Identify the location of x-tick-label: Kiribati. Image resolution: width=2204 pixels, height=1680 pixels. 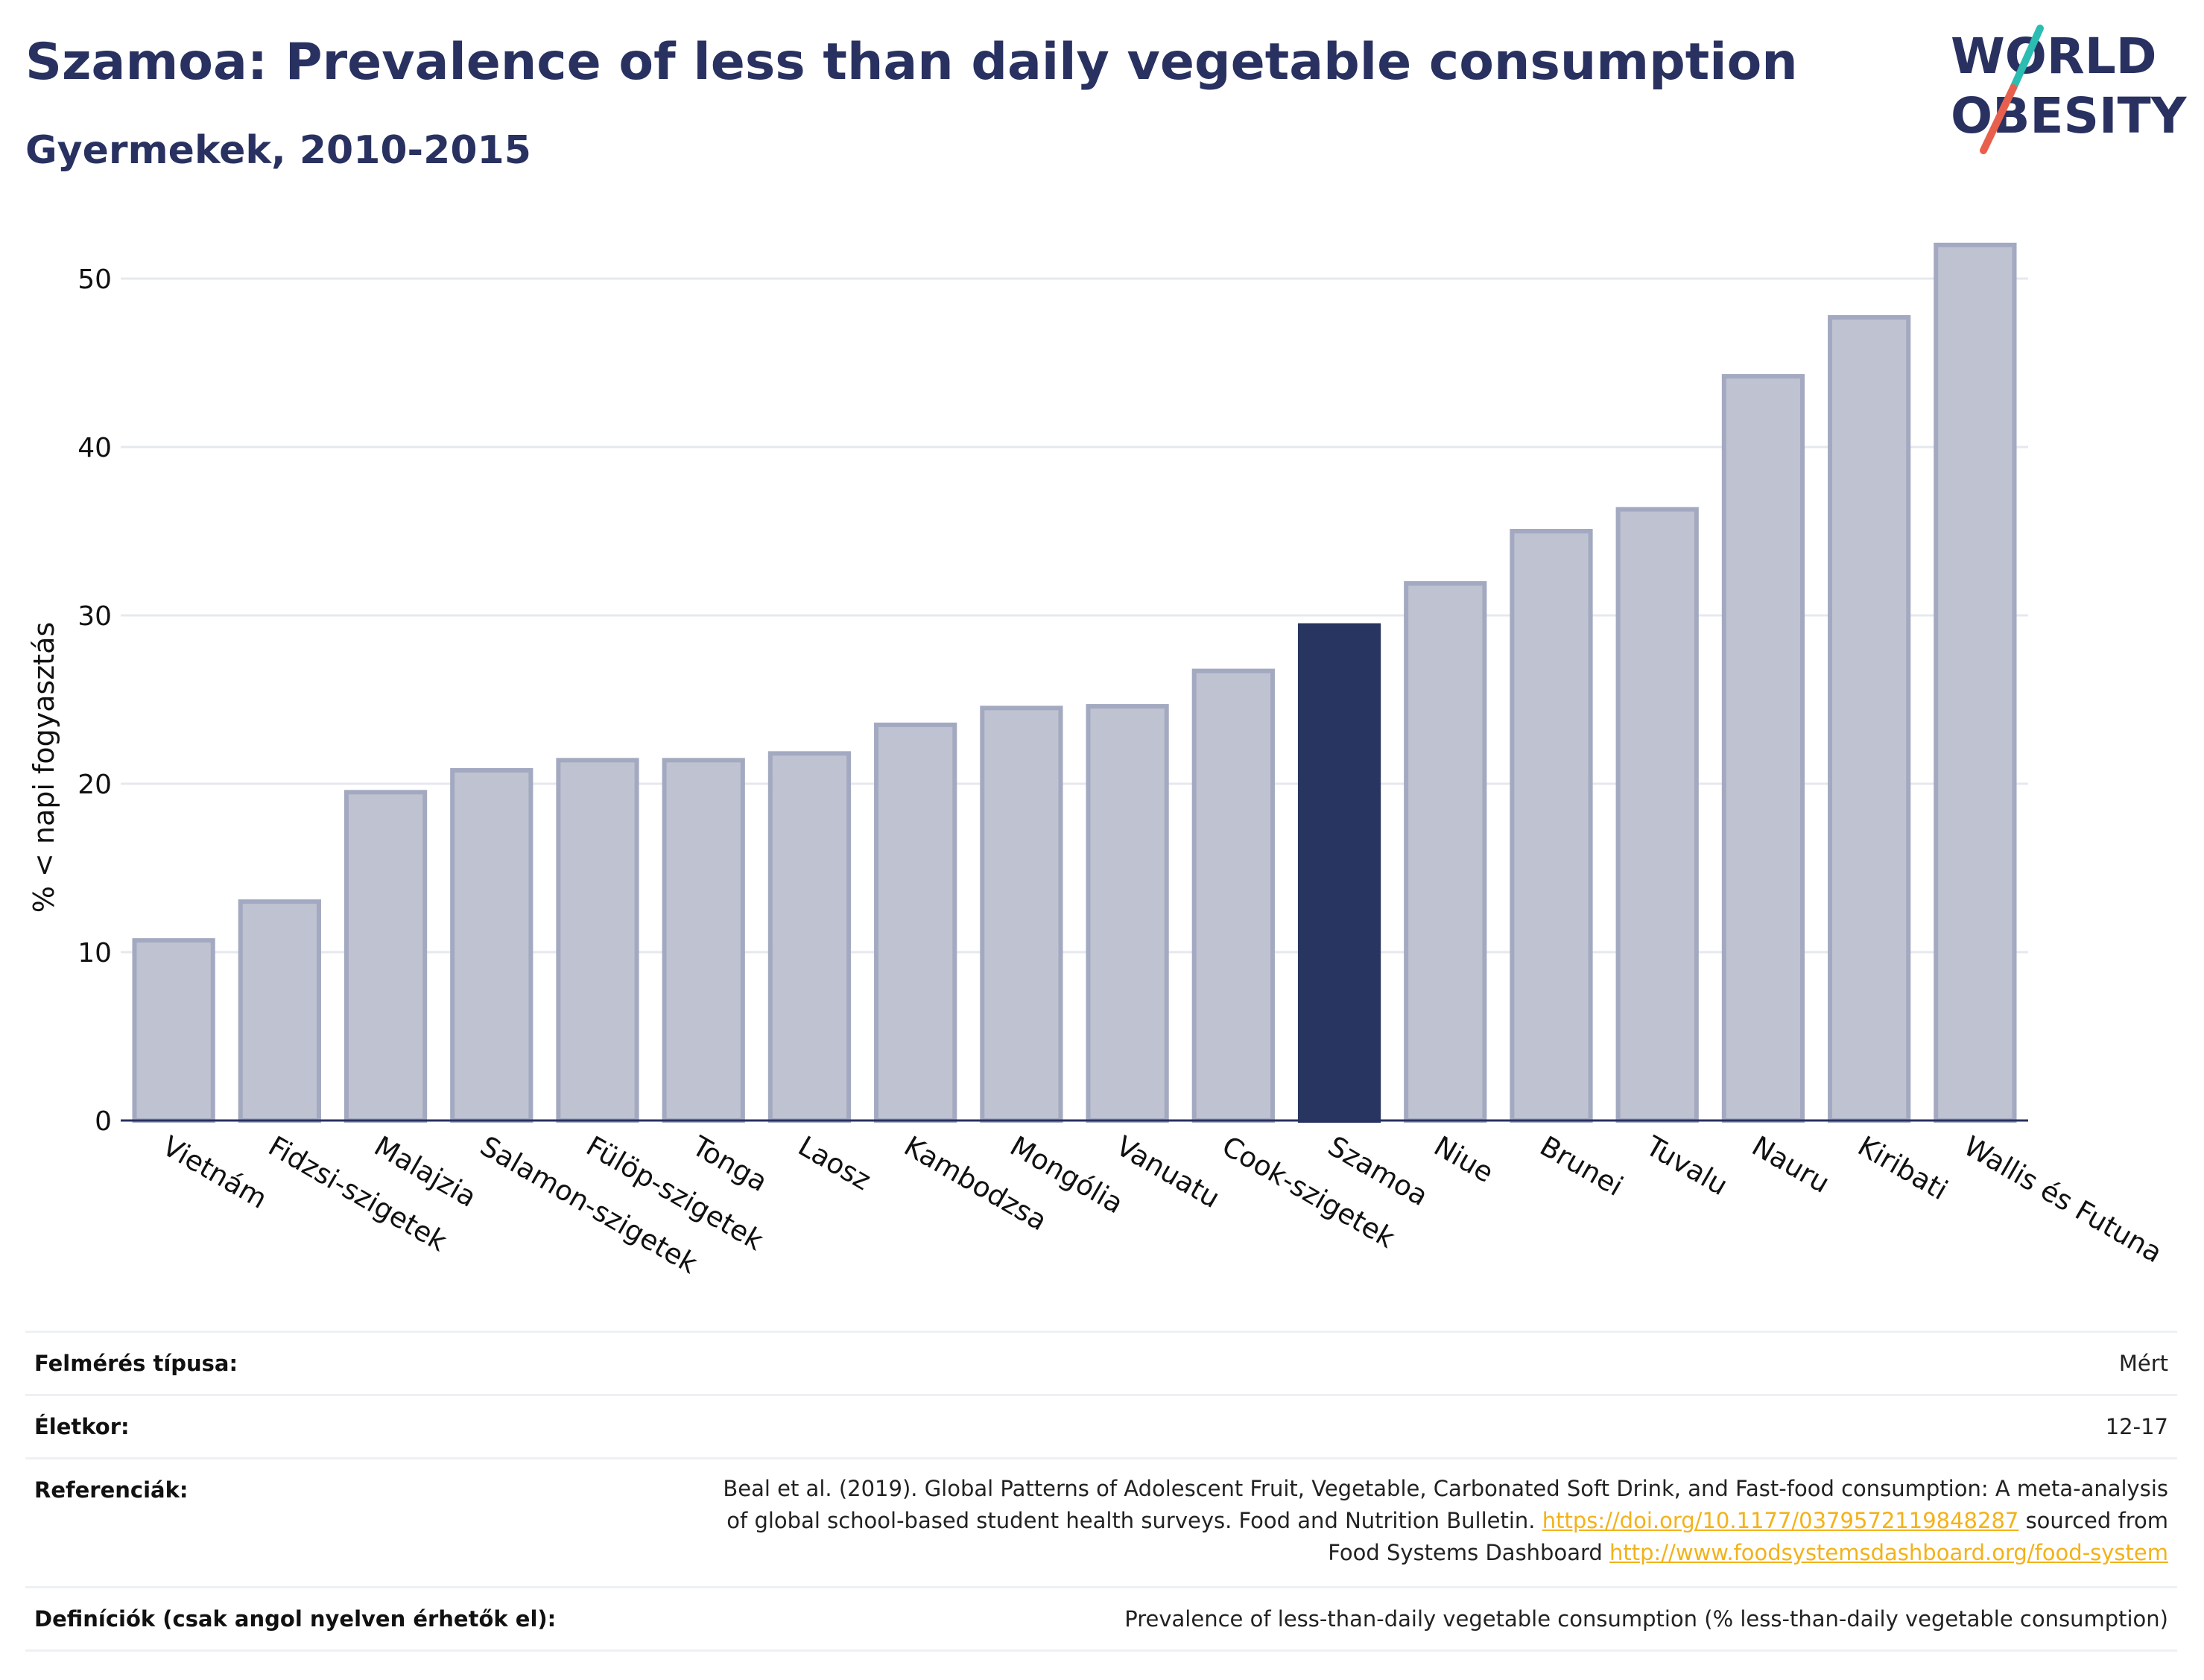
(1902, 1168).